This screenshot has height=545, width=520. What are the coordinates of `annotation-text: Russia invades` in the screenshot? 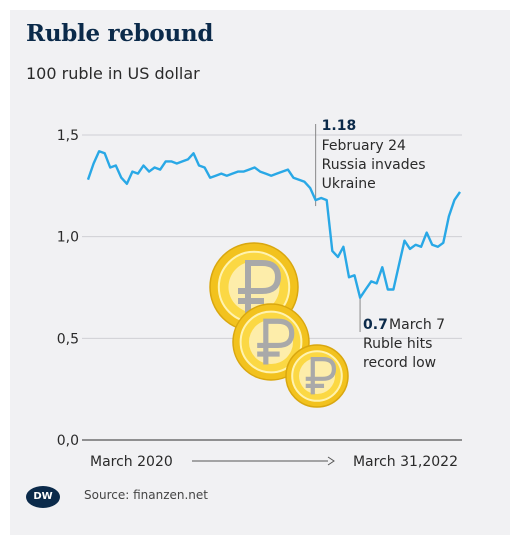 It's located at (374, 165).